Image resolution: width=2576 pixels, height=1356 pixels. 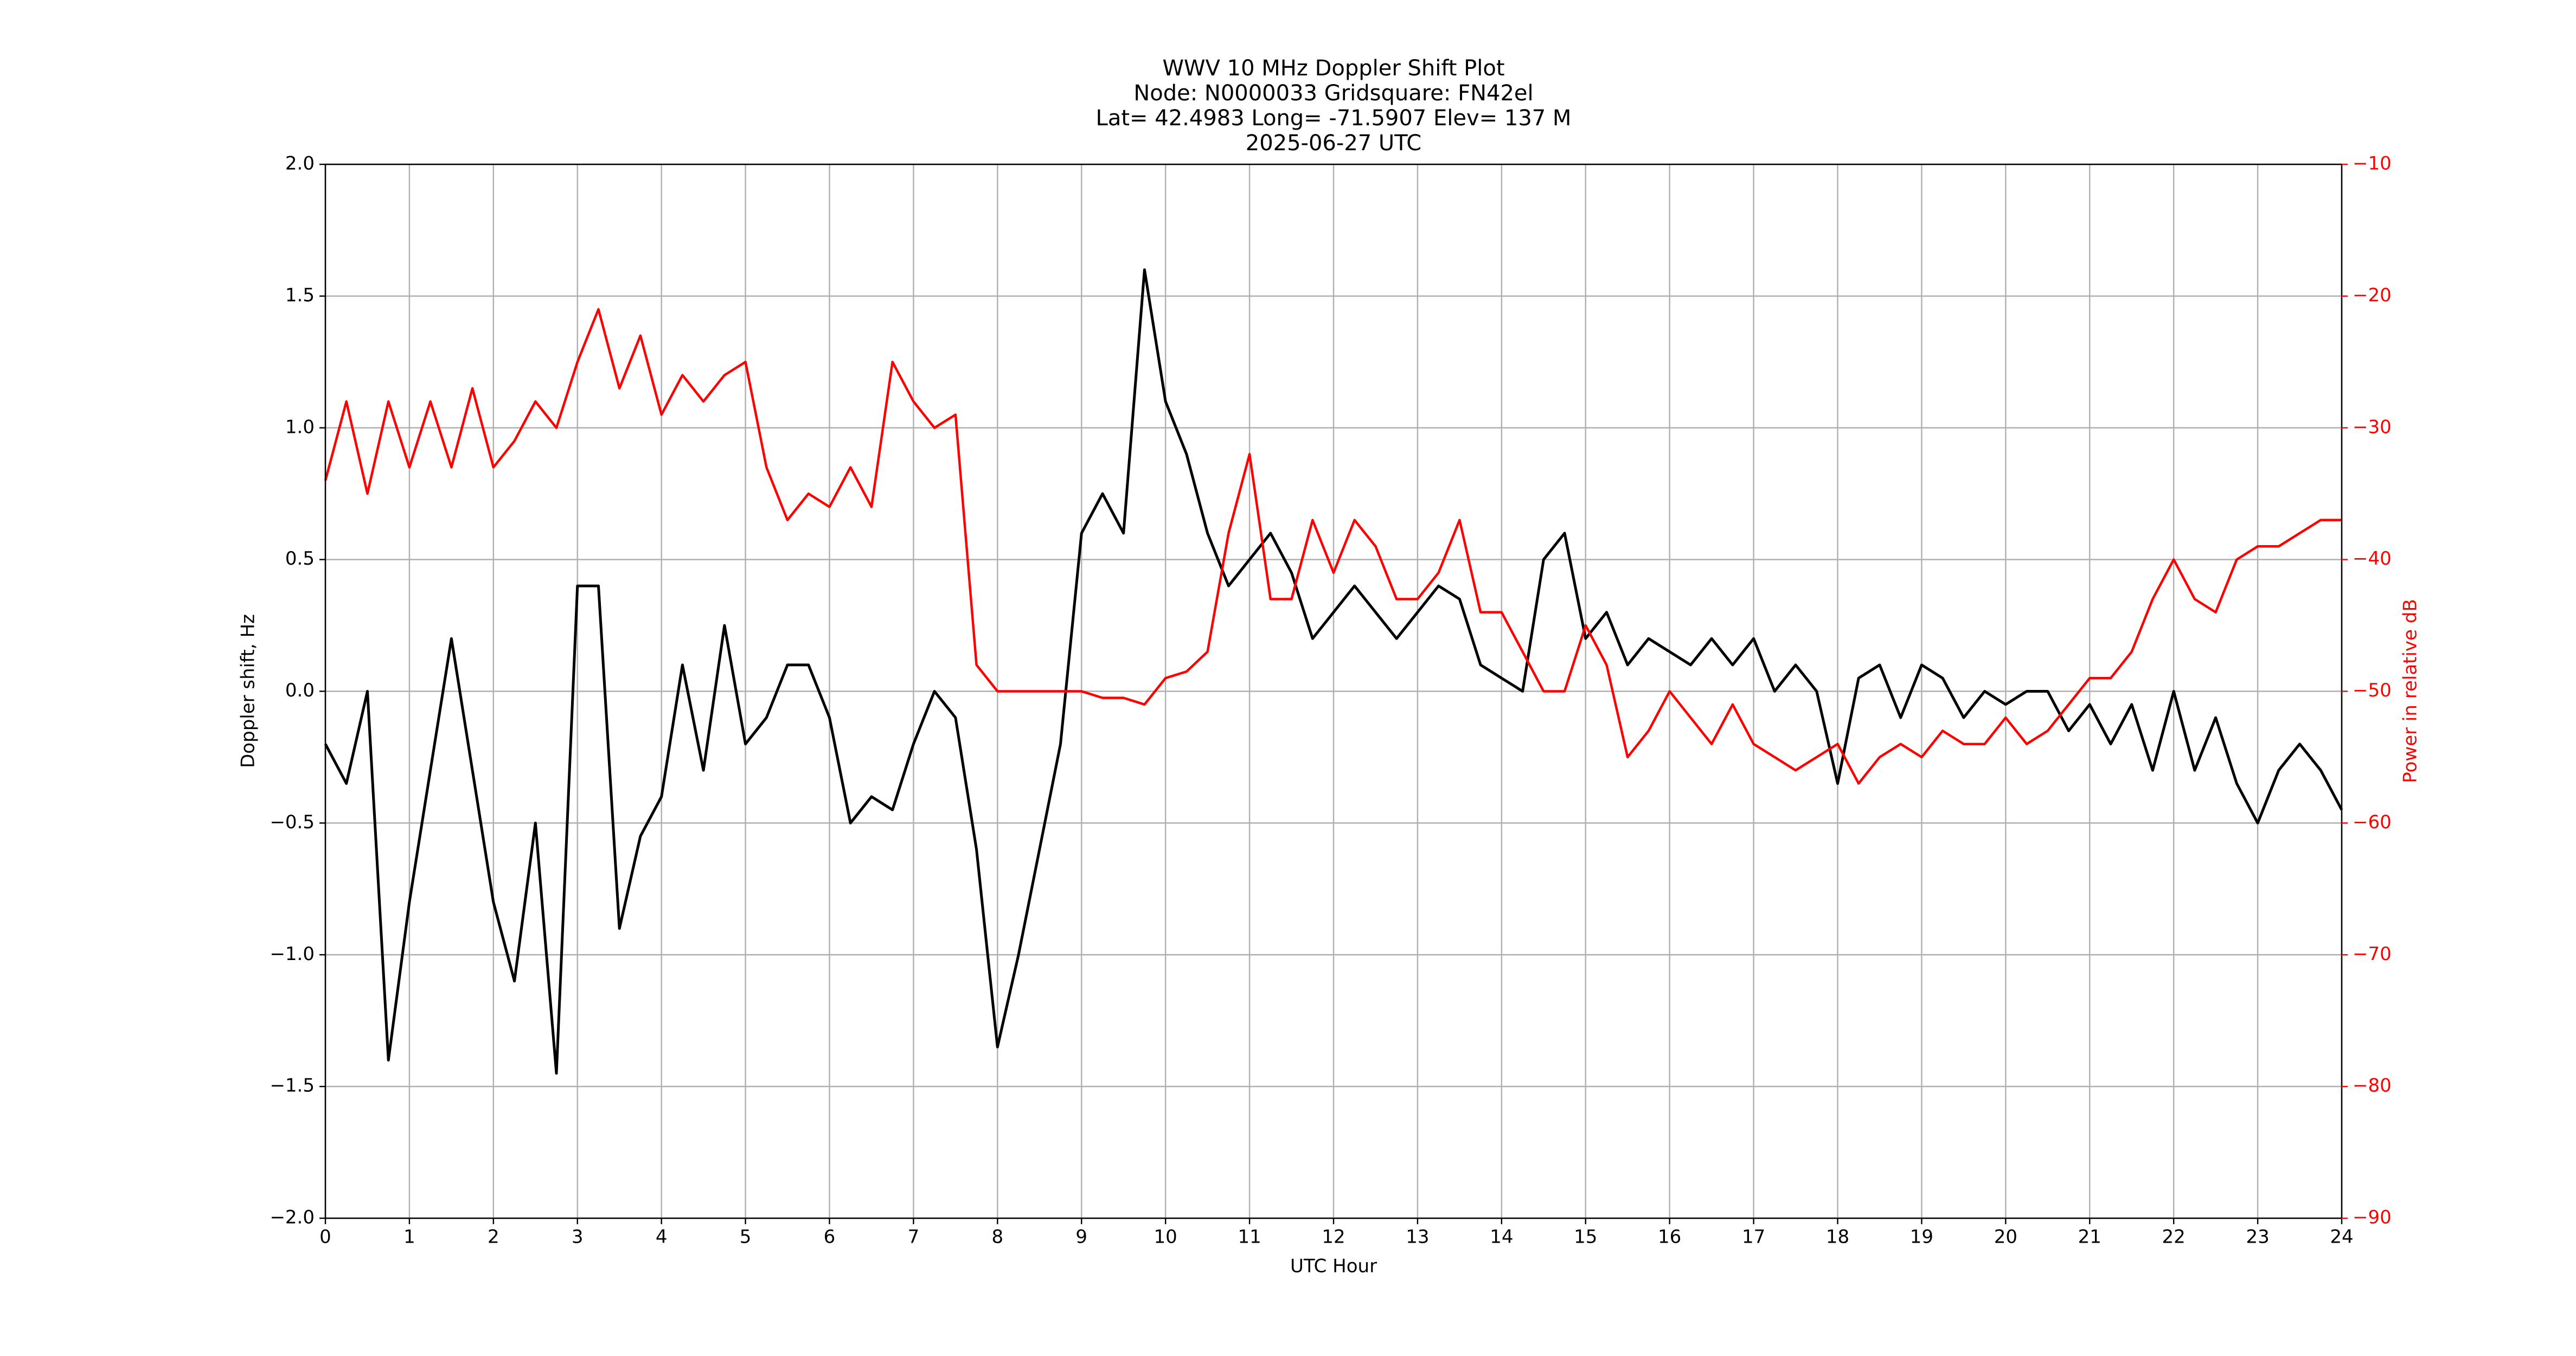 I want to click on x-tick-label: 15, so click(x=1585, y=1237).